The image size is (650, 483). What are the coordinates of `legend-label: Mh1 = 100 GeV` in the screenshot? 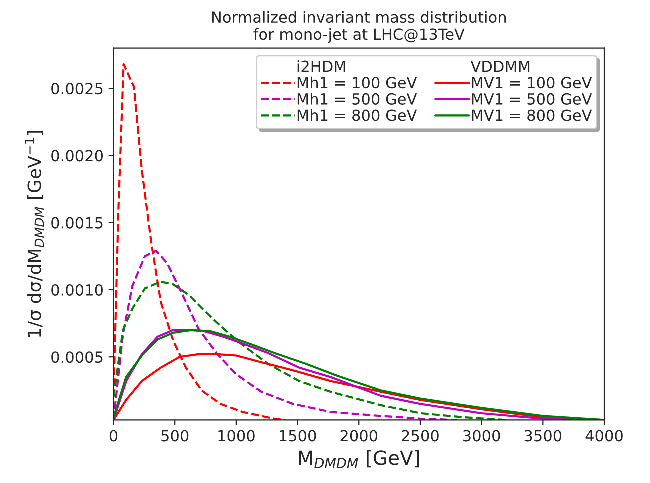 It's located at (358, 82).